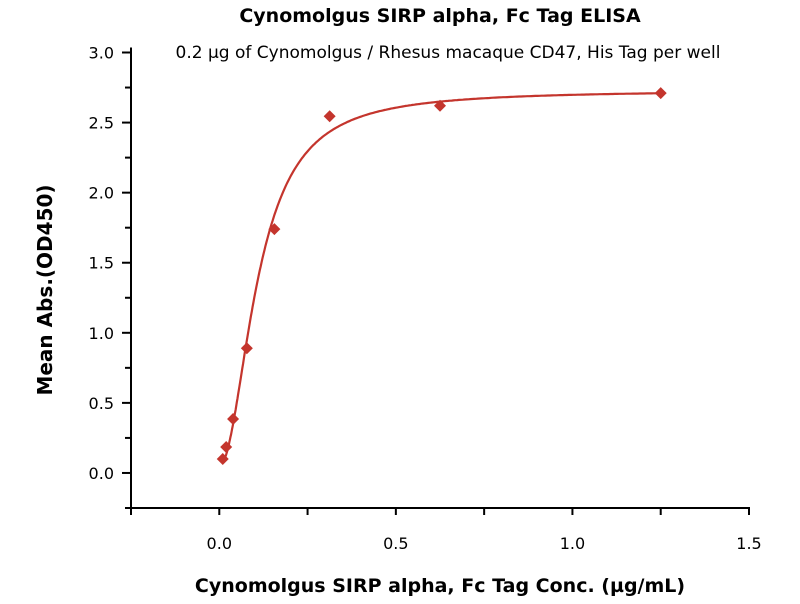 This screenshot has height=604, width=800. I want to click on y-axis-label: Mean Abs.(OD450), so click(45, 289).